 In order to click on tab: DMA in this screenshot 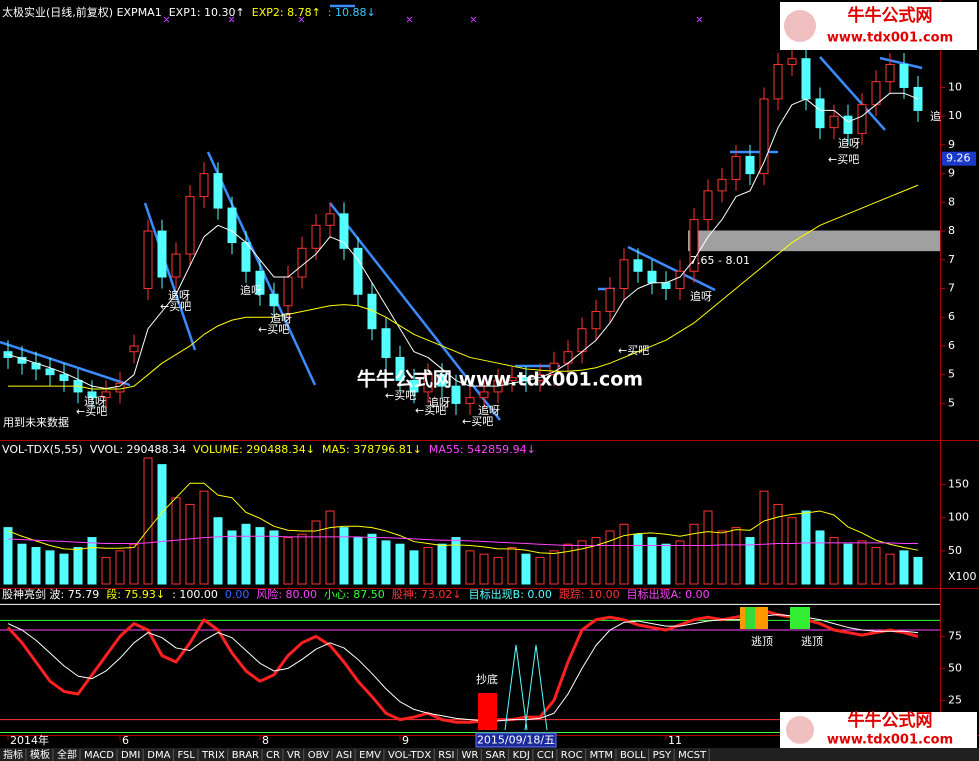, I will do `click(158, 755)`.